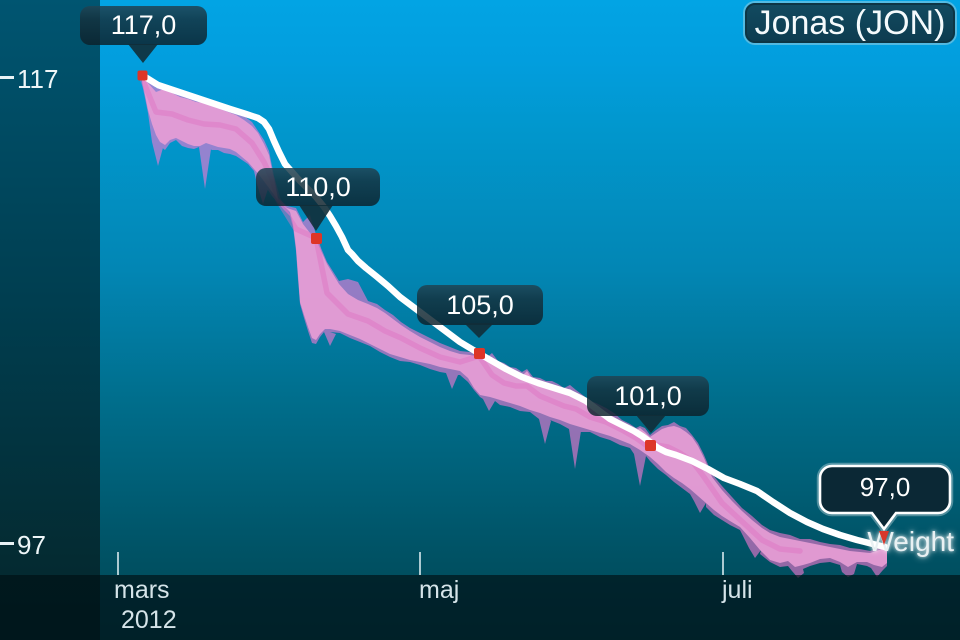  What do you see at coordinates (885, 487) in the screenshot?
I see `svg-text: 97,0` at bounding box center [885, 487].